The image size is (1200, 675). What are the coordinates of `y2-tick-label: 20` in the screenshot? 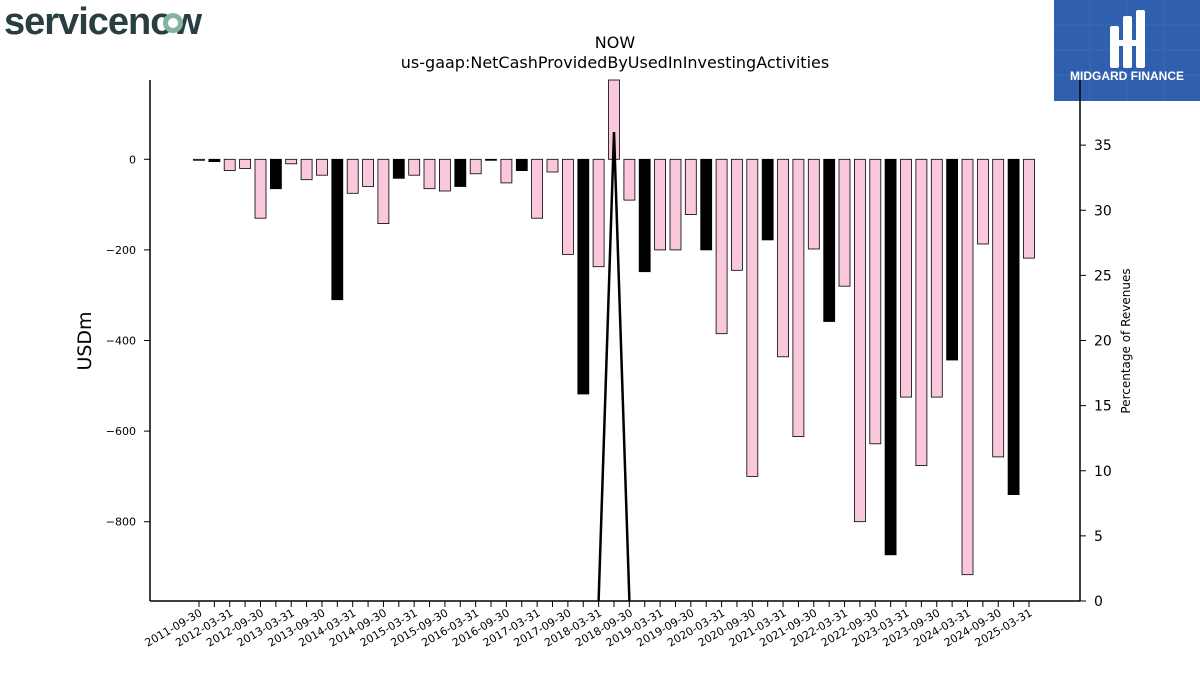 It's located at (1103, 342).